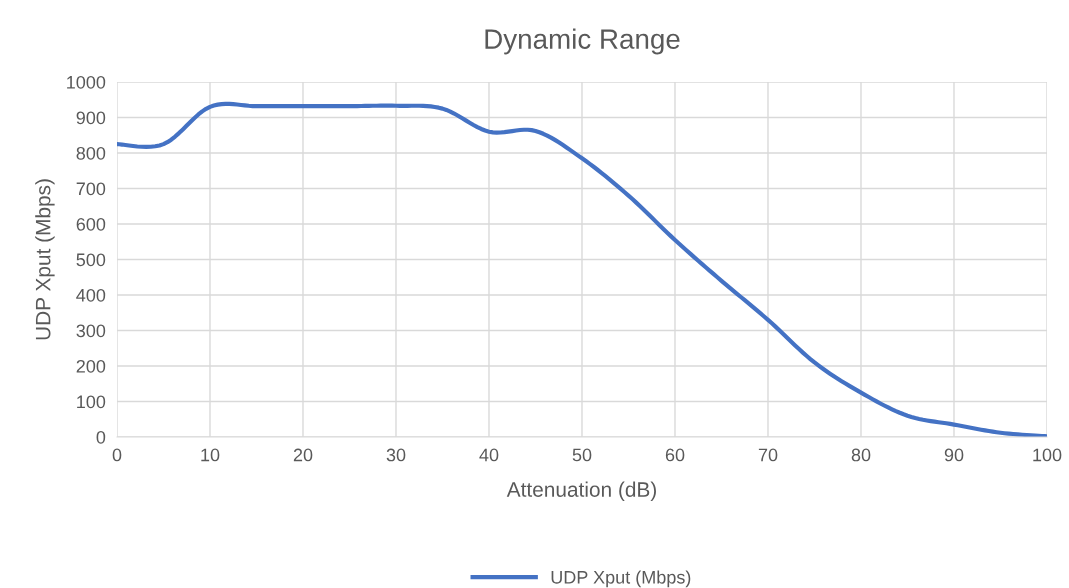 The width and height of the screenshot is (1069, 588). I want to click on y-tick-label: 300, so click(91, 331).